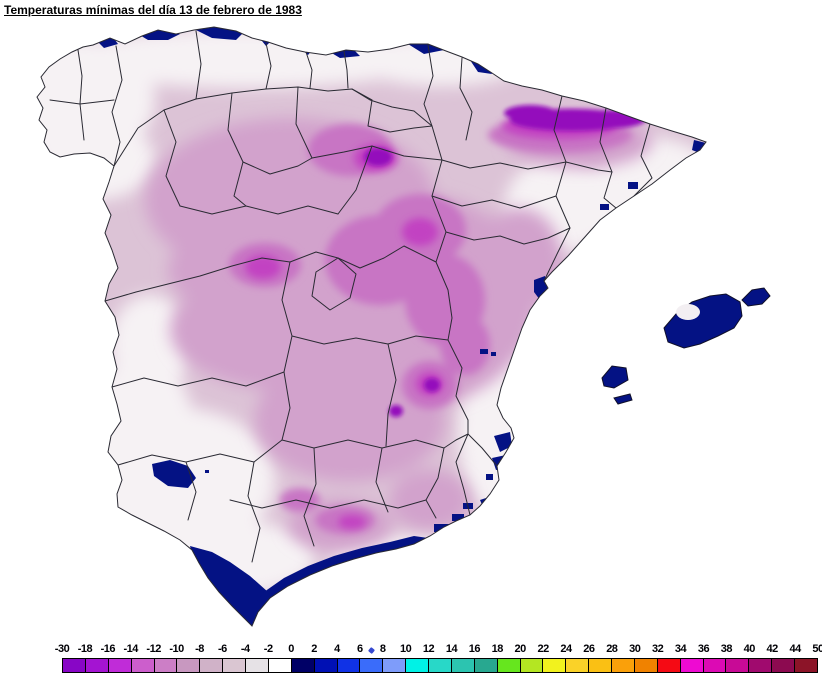  I want to click on legend-tick-label: 12, so click(428, 649).